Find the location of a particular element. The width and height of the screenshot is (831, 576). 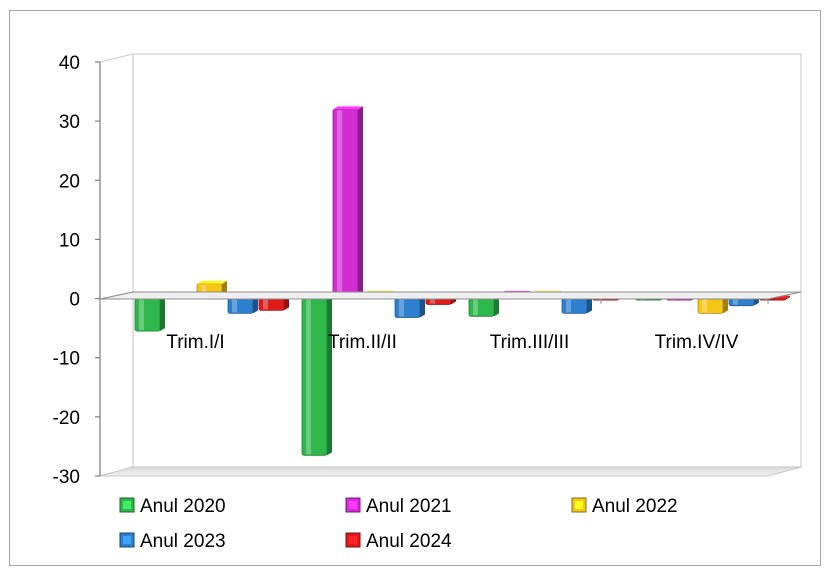

y-tick-label: 0 is located at coordinates (74, 300).